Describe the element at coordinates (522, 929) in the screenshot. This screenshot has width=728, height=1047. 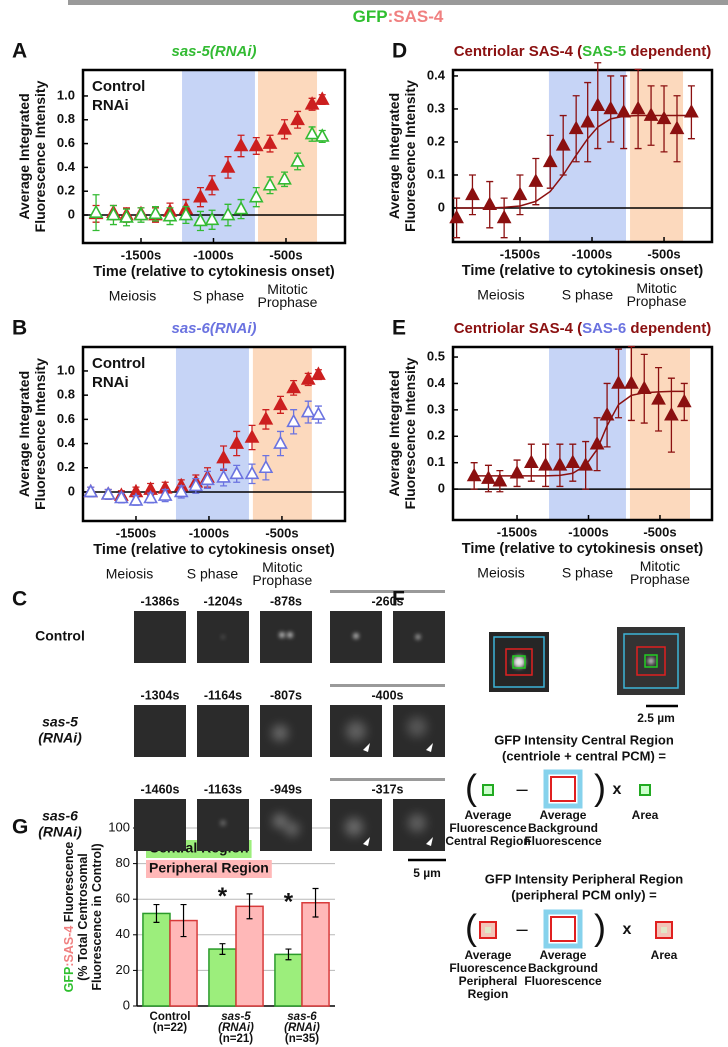
I see `formula-symbol: –` at that location.